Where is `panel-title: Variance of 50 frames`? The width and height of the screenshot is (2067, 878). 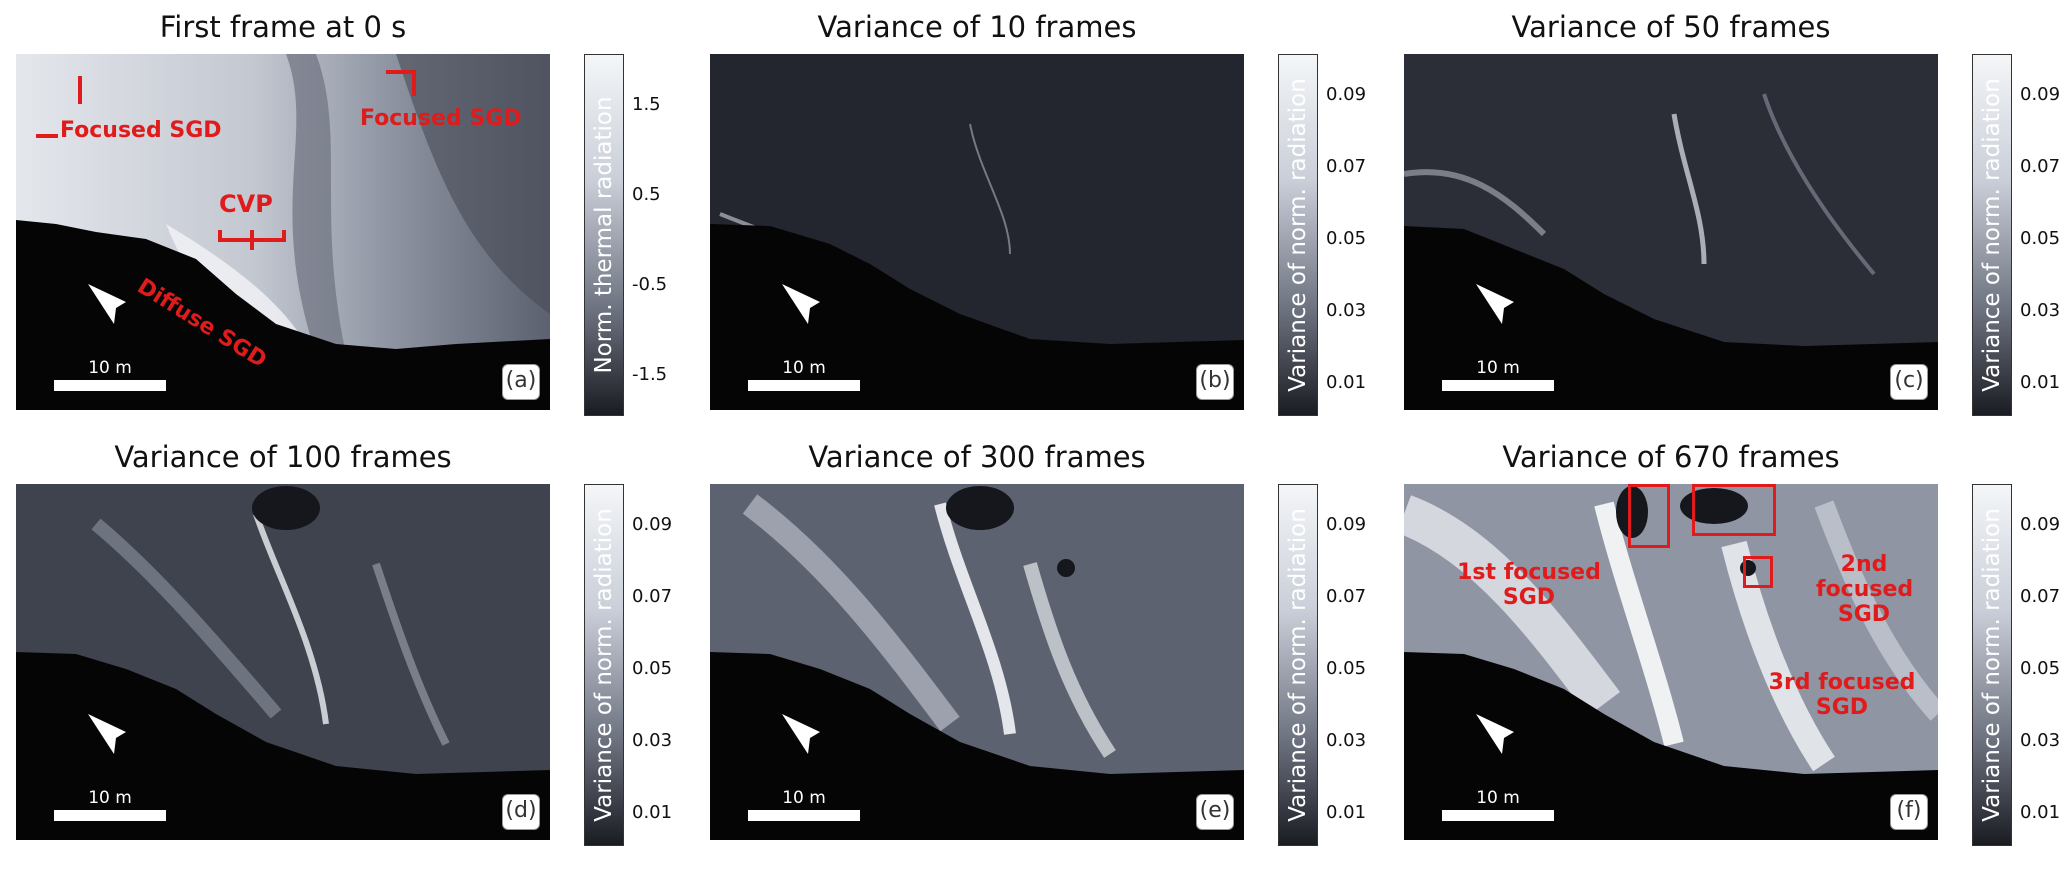
panel-title: Variance of 50 frames is located at coordinates (1671, 27).